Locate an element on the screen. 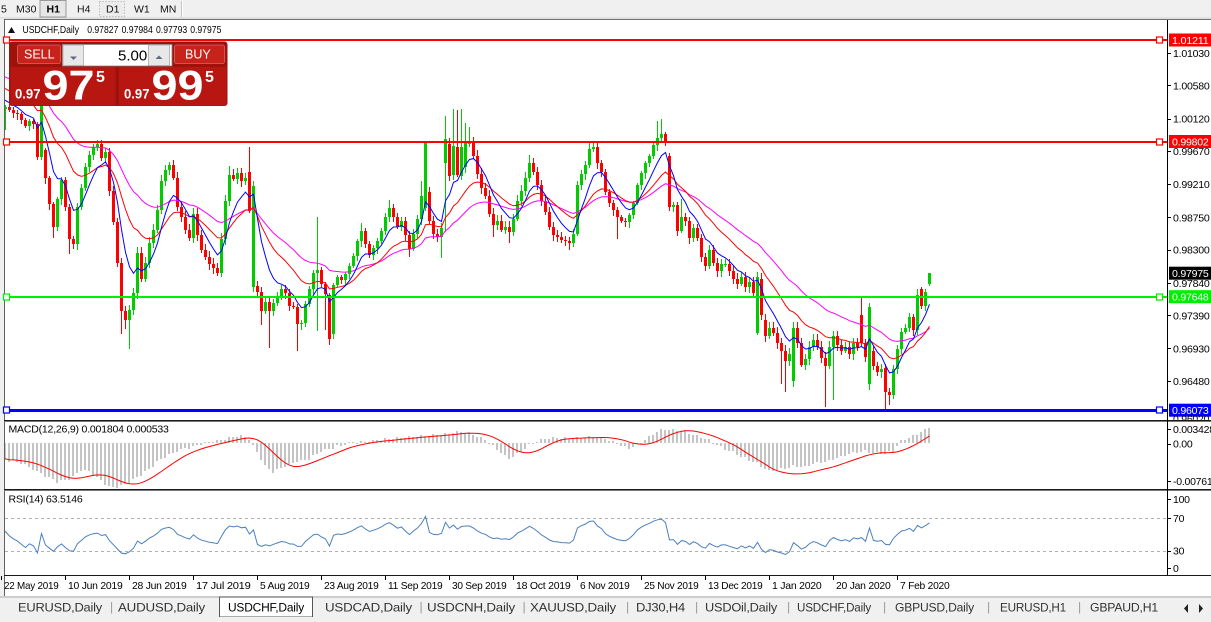 The image size is (1211, 622). svg-text: 0.96930 is located at coordinates (1191, 349).